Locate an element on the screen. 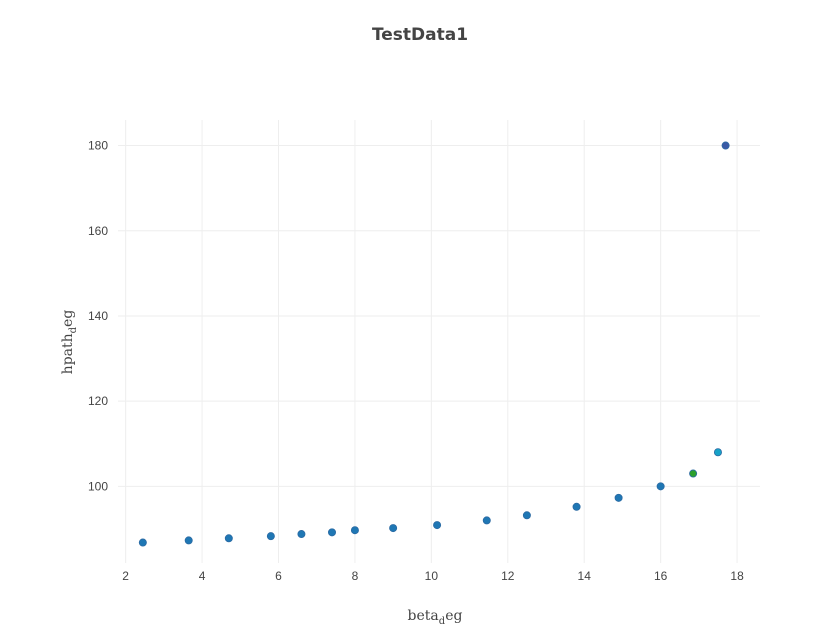 The image size is (840, 630). y-tick-label: 120 is located at coordinates (98, 401).